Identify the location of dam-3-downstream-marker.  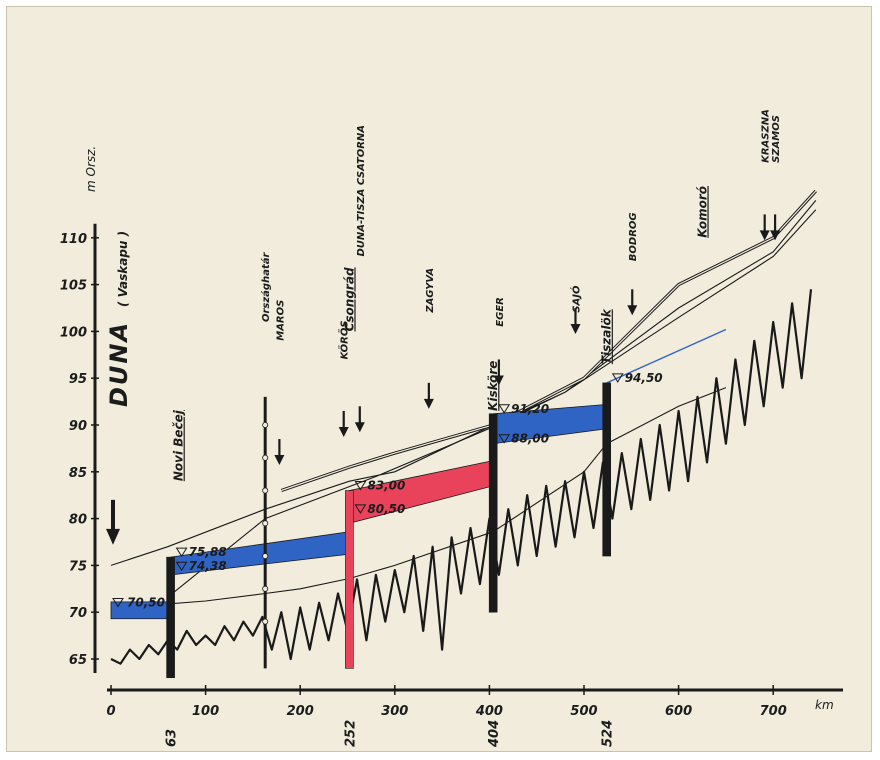
(504, 439).